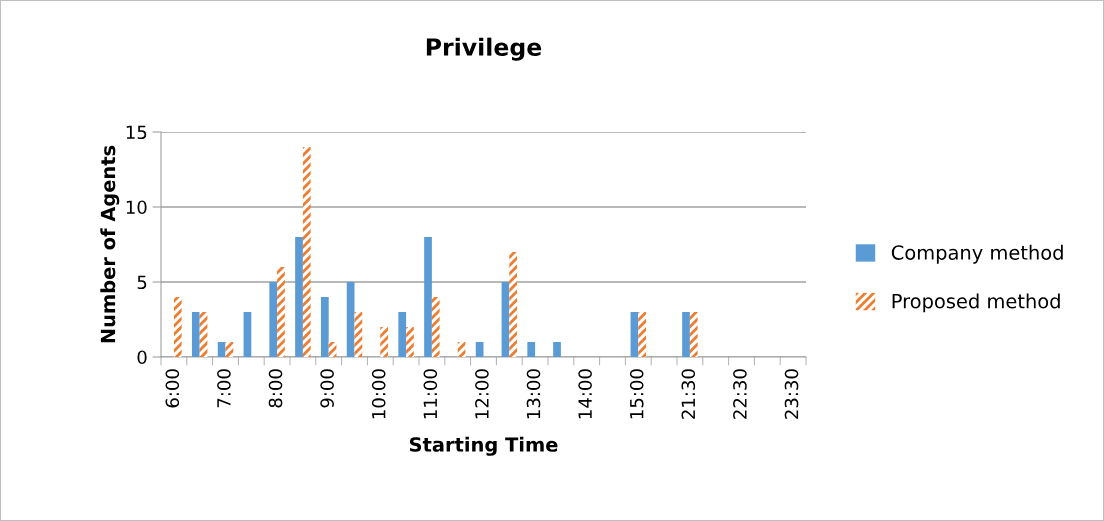 This screenshot has width=1104, height=521. I want to click on legend-label: Proposed method, so click(976, 303).